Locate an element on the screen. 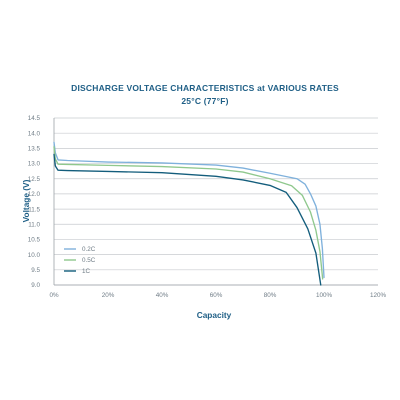 The height and width of the screenshot is (400, 400). x-tick-label: 60% is located at coordinates (216, 295).